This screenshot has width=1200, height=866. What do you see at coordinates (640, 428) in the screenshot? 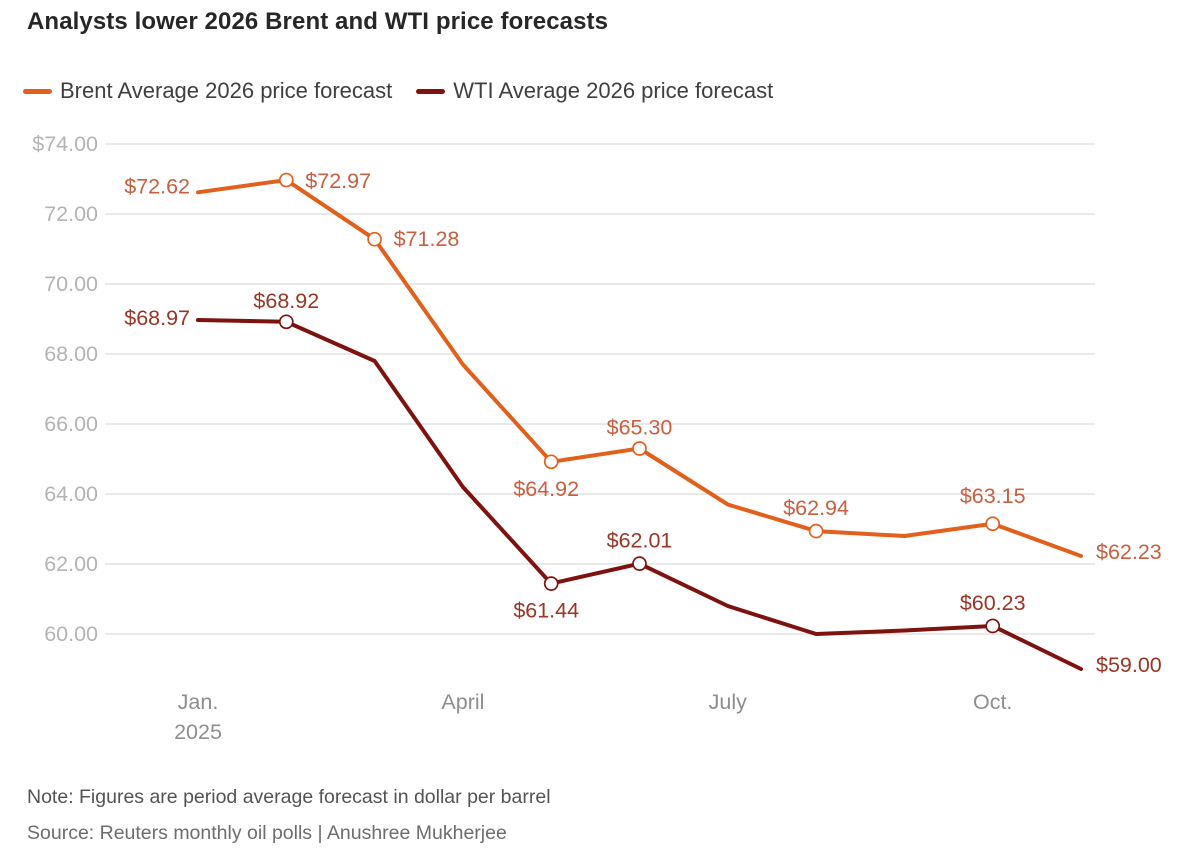
I see `brent-point-label: $65.30` at bounding box center [640, 428].